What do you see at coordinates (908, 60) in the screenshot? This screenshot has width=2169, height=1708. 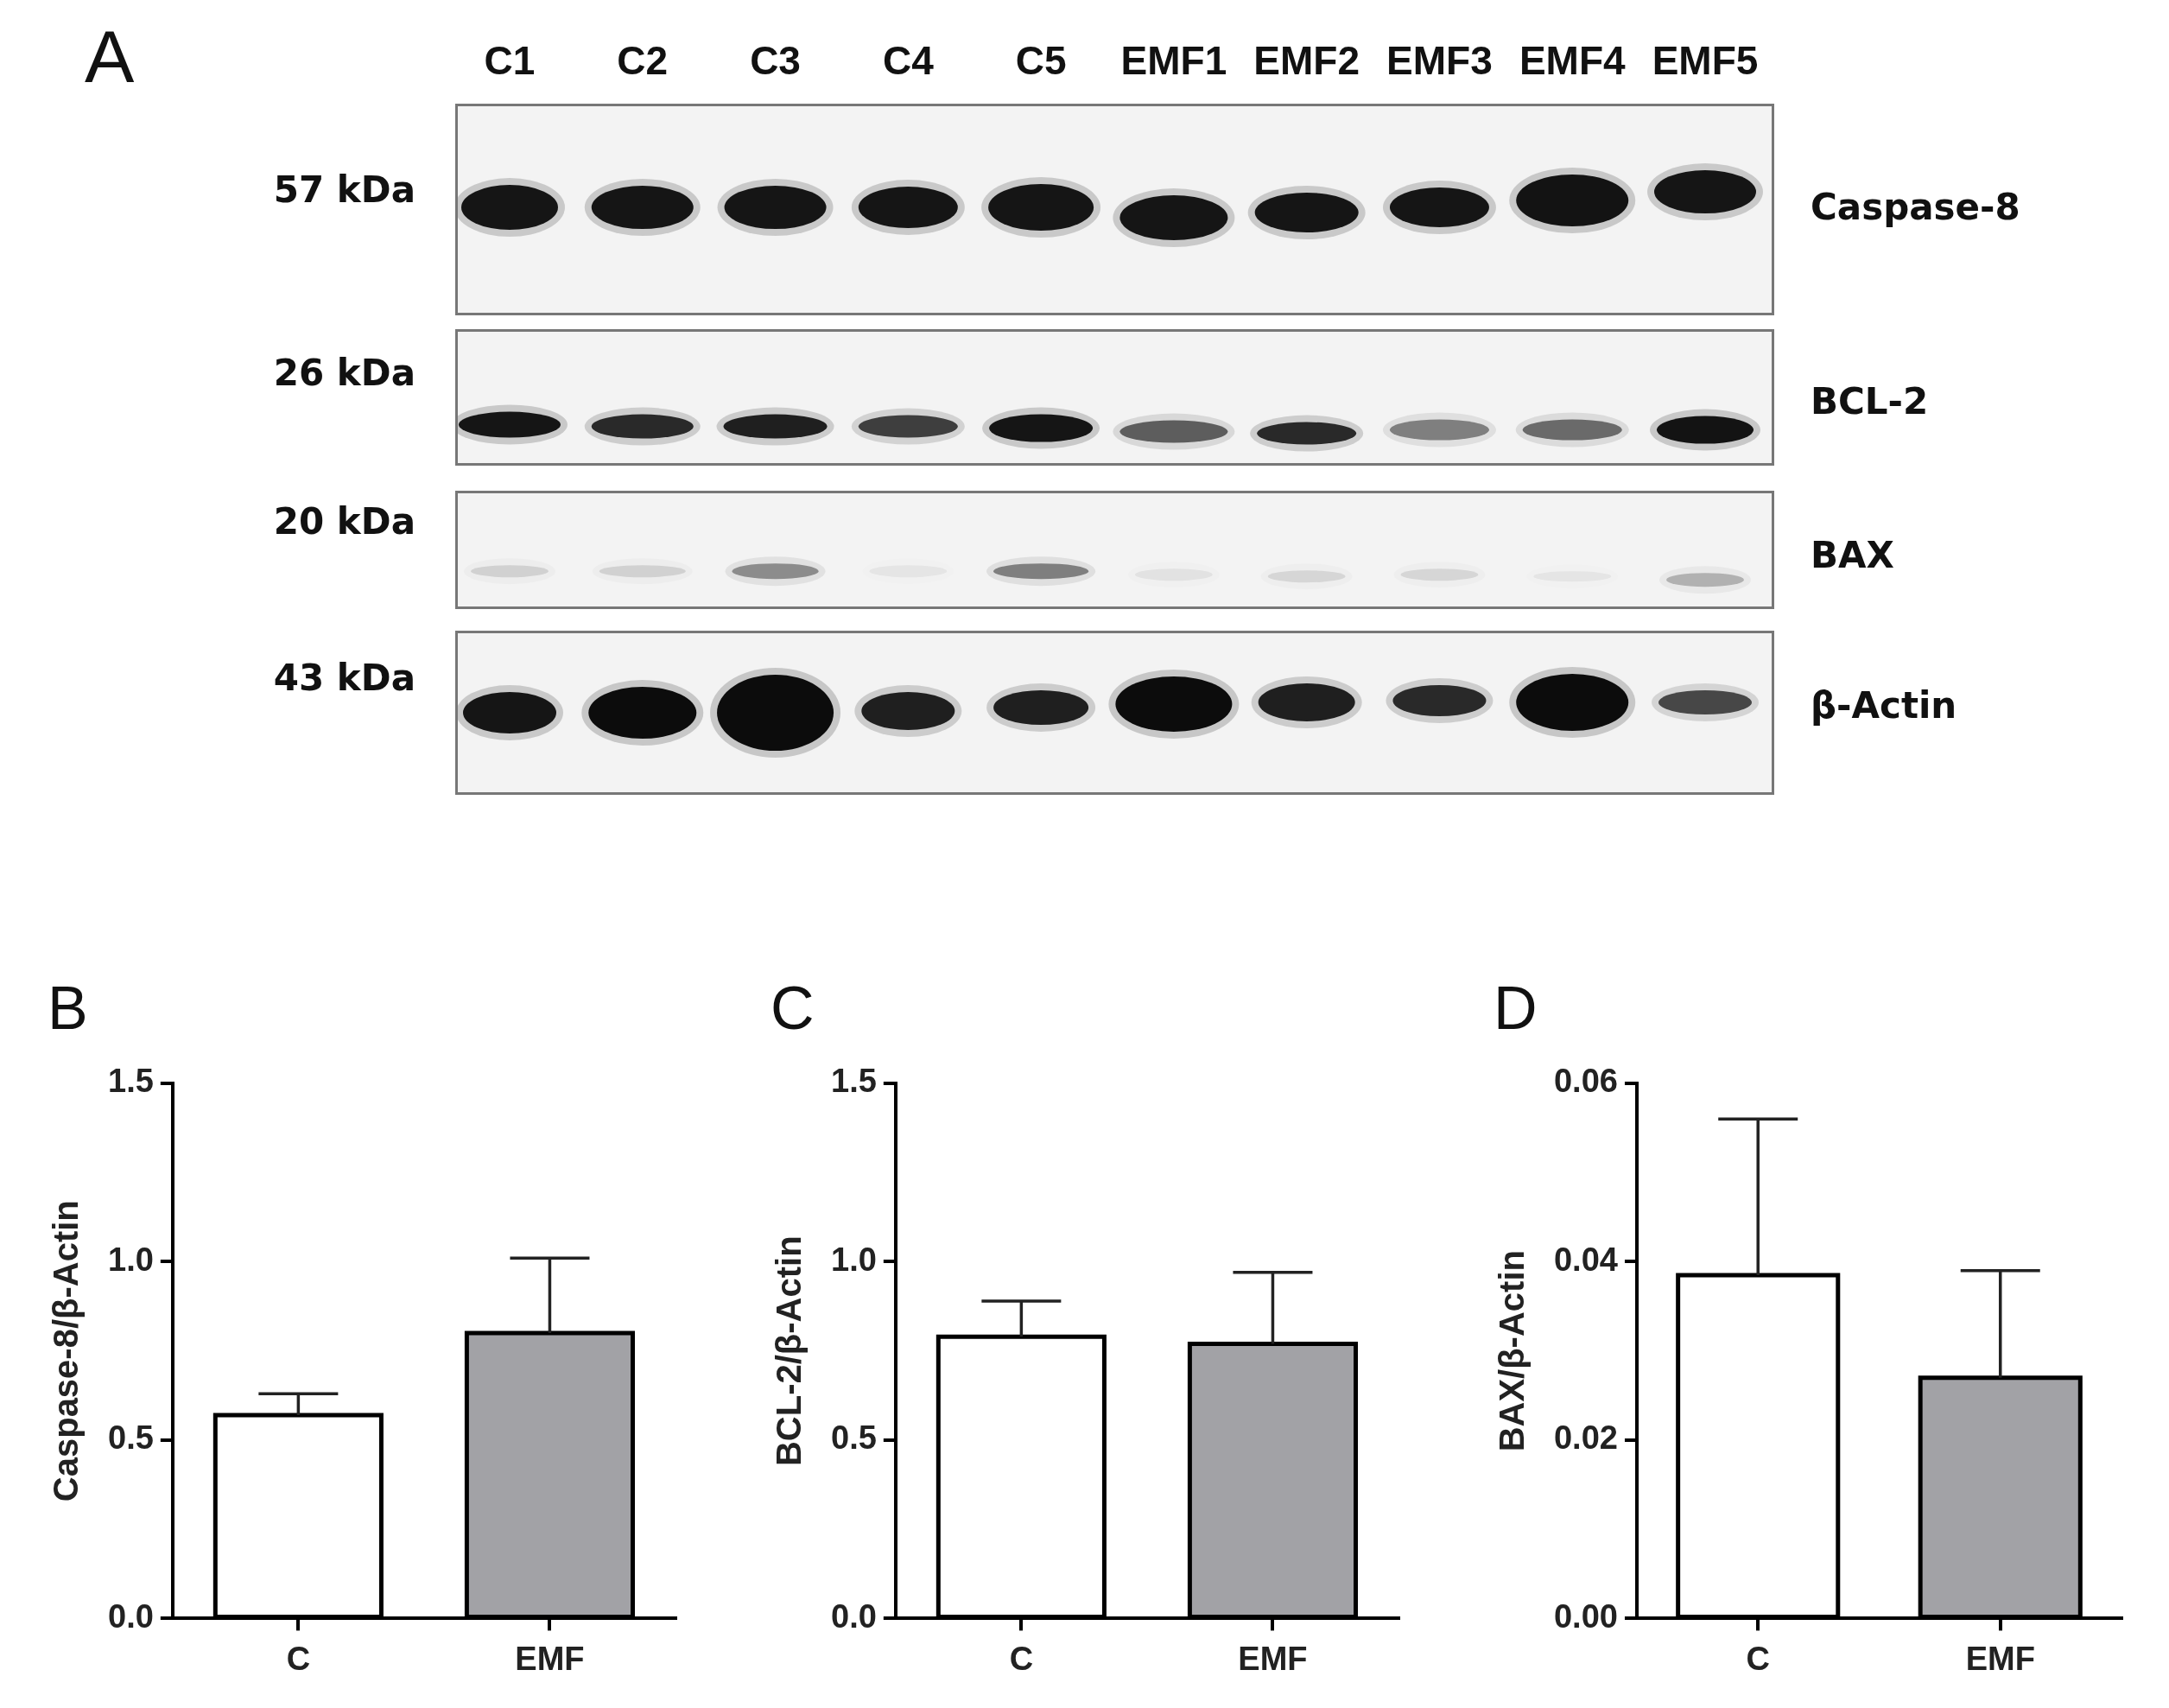 I see `category-label: C4` at bounding box center [908, 60].